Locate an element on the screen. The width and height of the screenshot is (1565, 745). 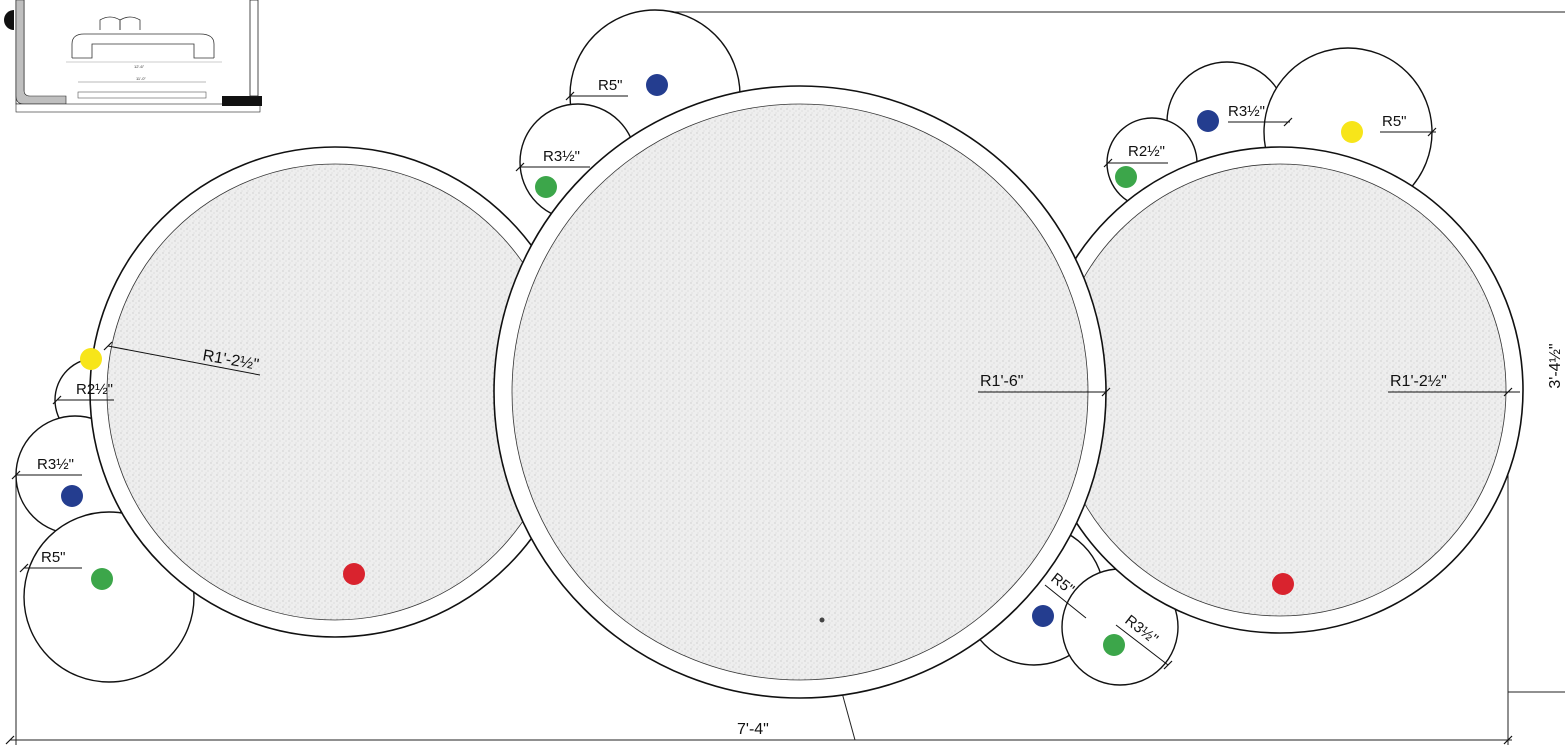
dot-yellow-left is located at coordinates (91, 359).